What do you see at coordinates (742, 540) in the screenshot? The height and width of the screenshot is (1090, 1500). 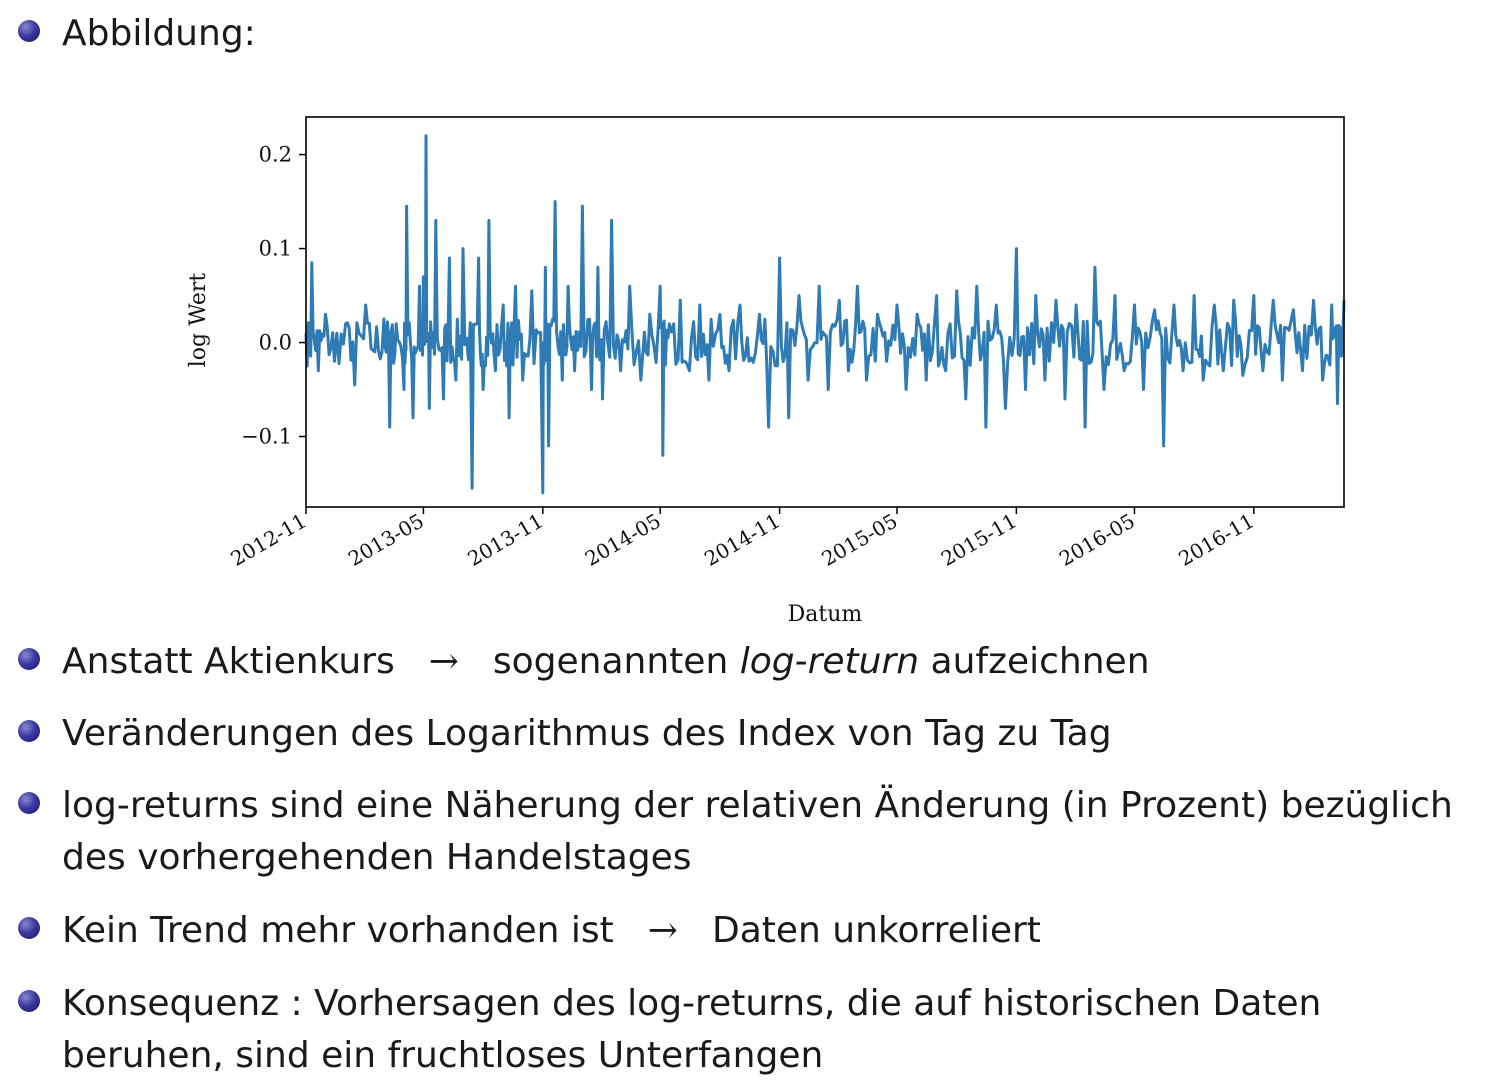 I see `x-tick-label: 2014-11` at bounding box center [742, 540].